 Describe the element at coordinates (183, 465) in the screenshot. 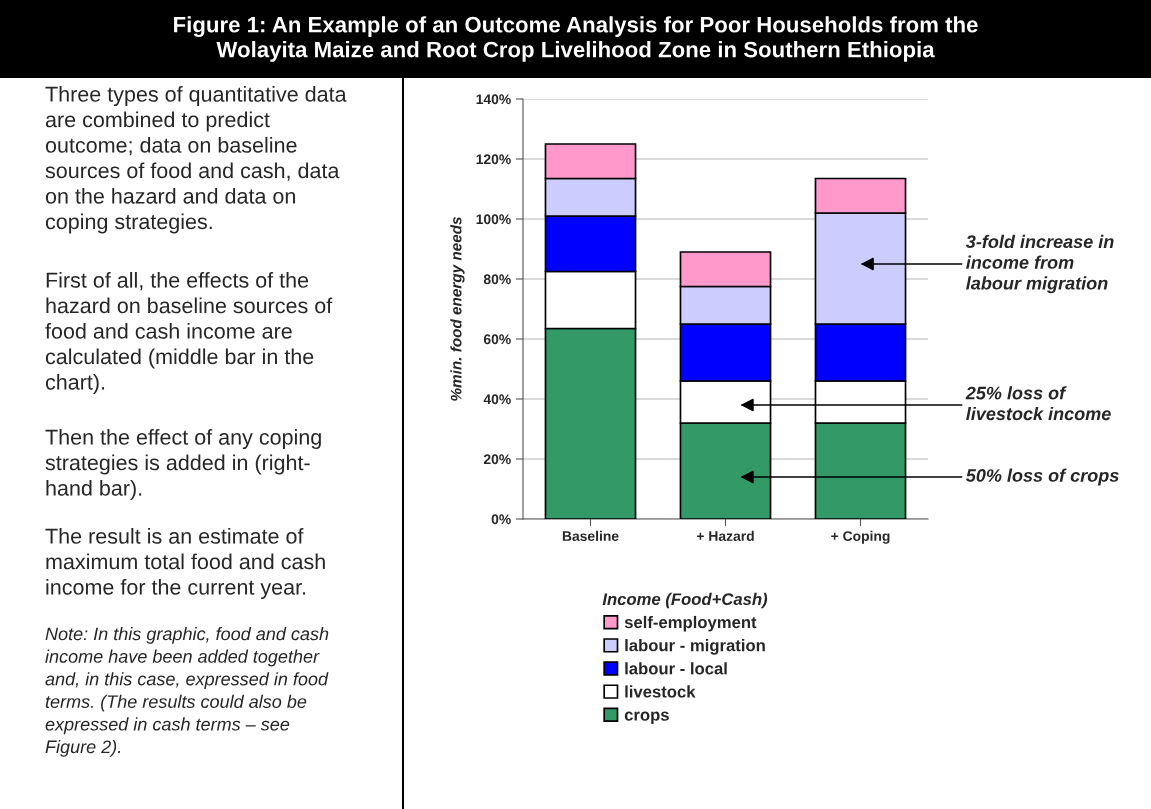

I see `text: Then the effect of any coping strategies is added in (right- hand bar).` at that location.